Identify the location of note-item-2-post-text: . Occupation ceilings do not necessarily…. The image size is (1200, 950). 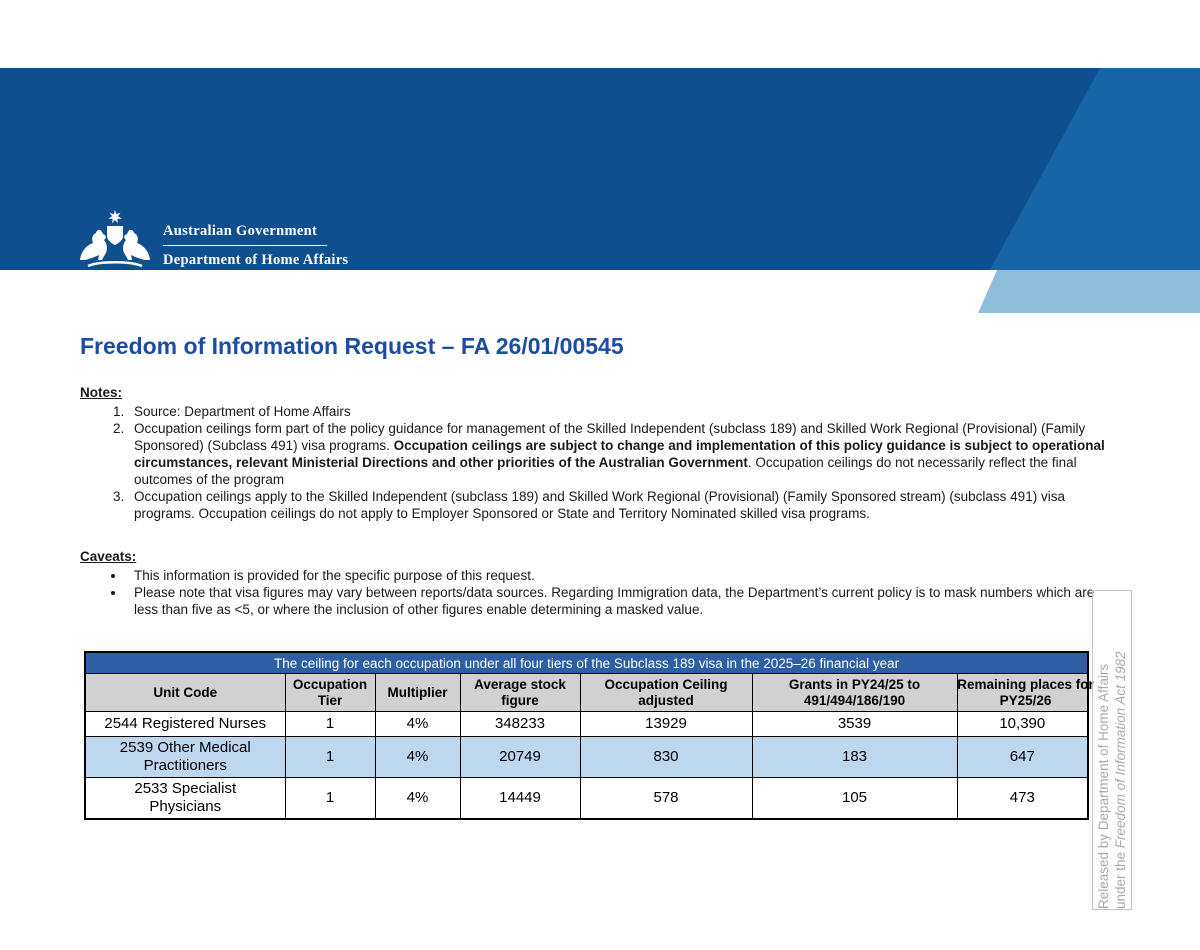
(605, 471).